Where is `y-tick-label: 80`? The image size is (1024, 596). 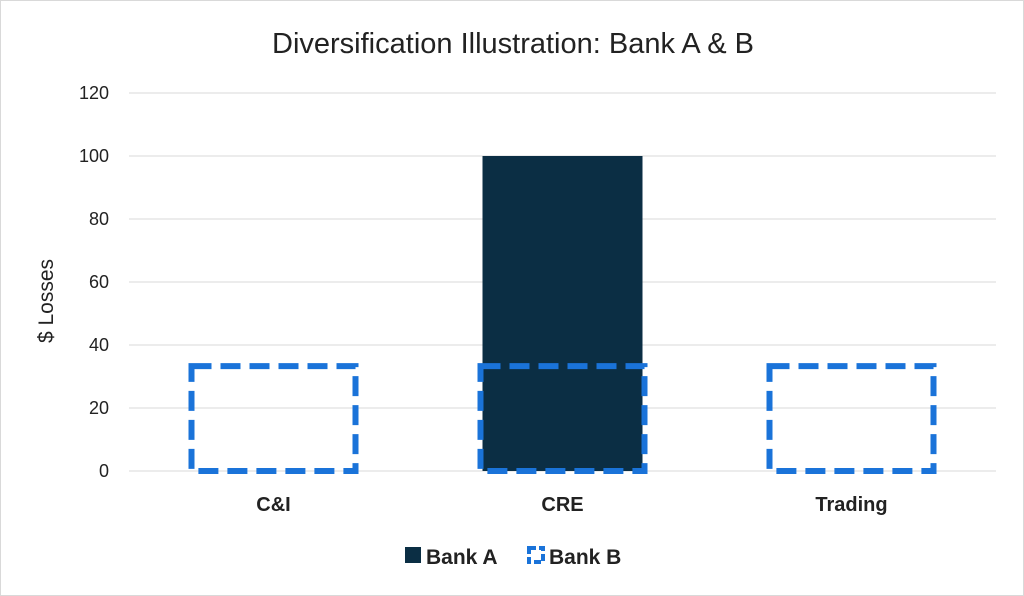 y-tick-label: 80 is located at coordinates (99, 219).